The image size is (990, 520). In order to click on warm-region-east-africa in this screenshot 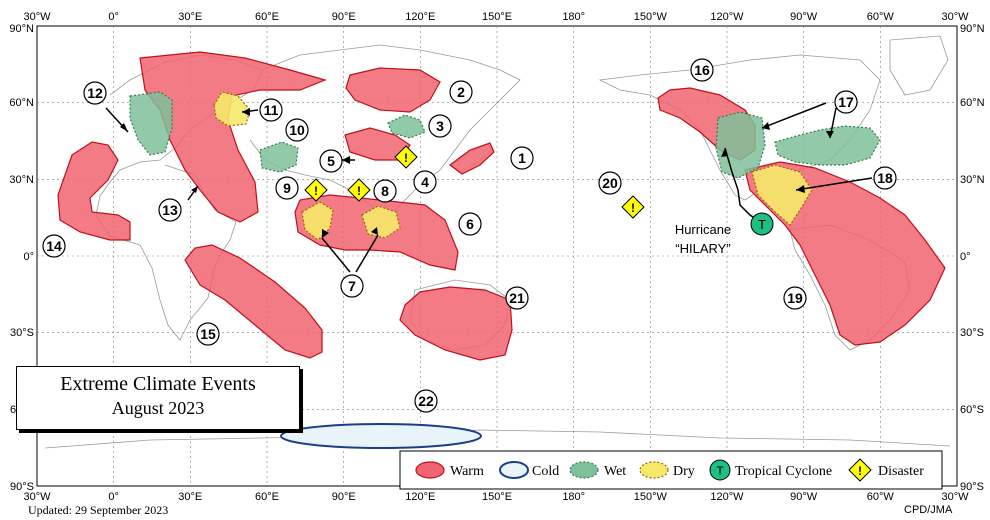, I will do `click(253, 301)`.